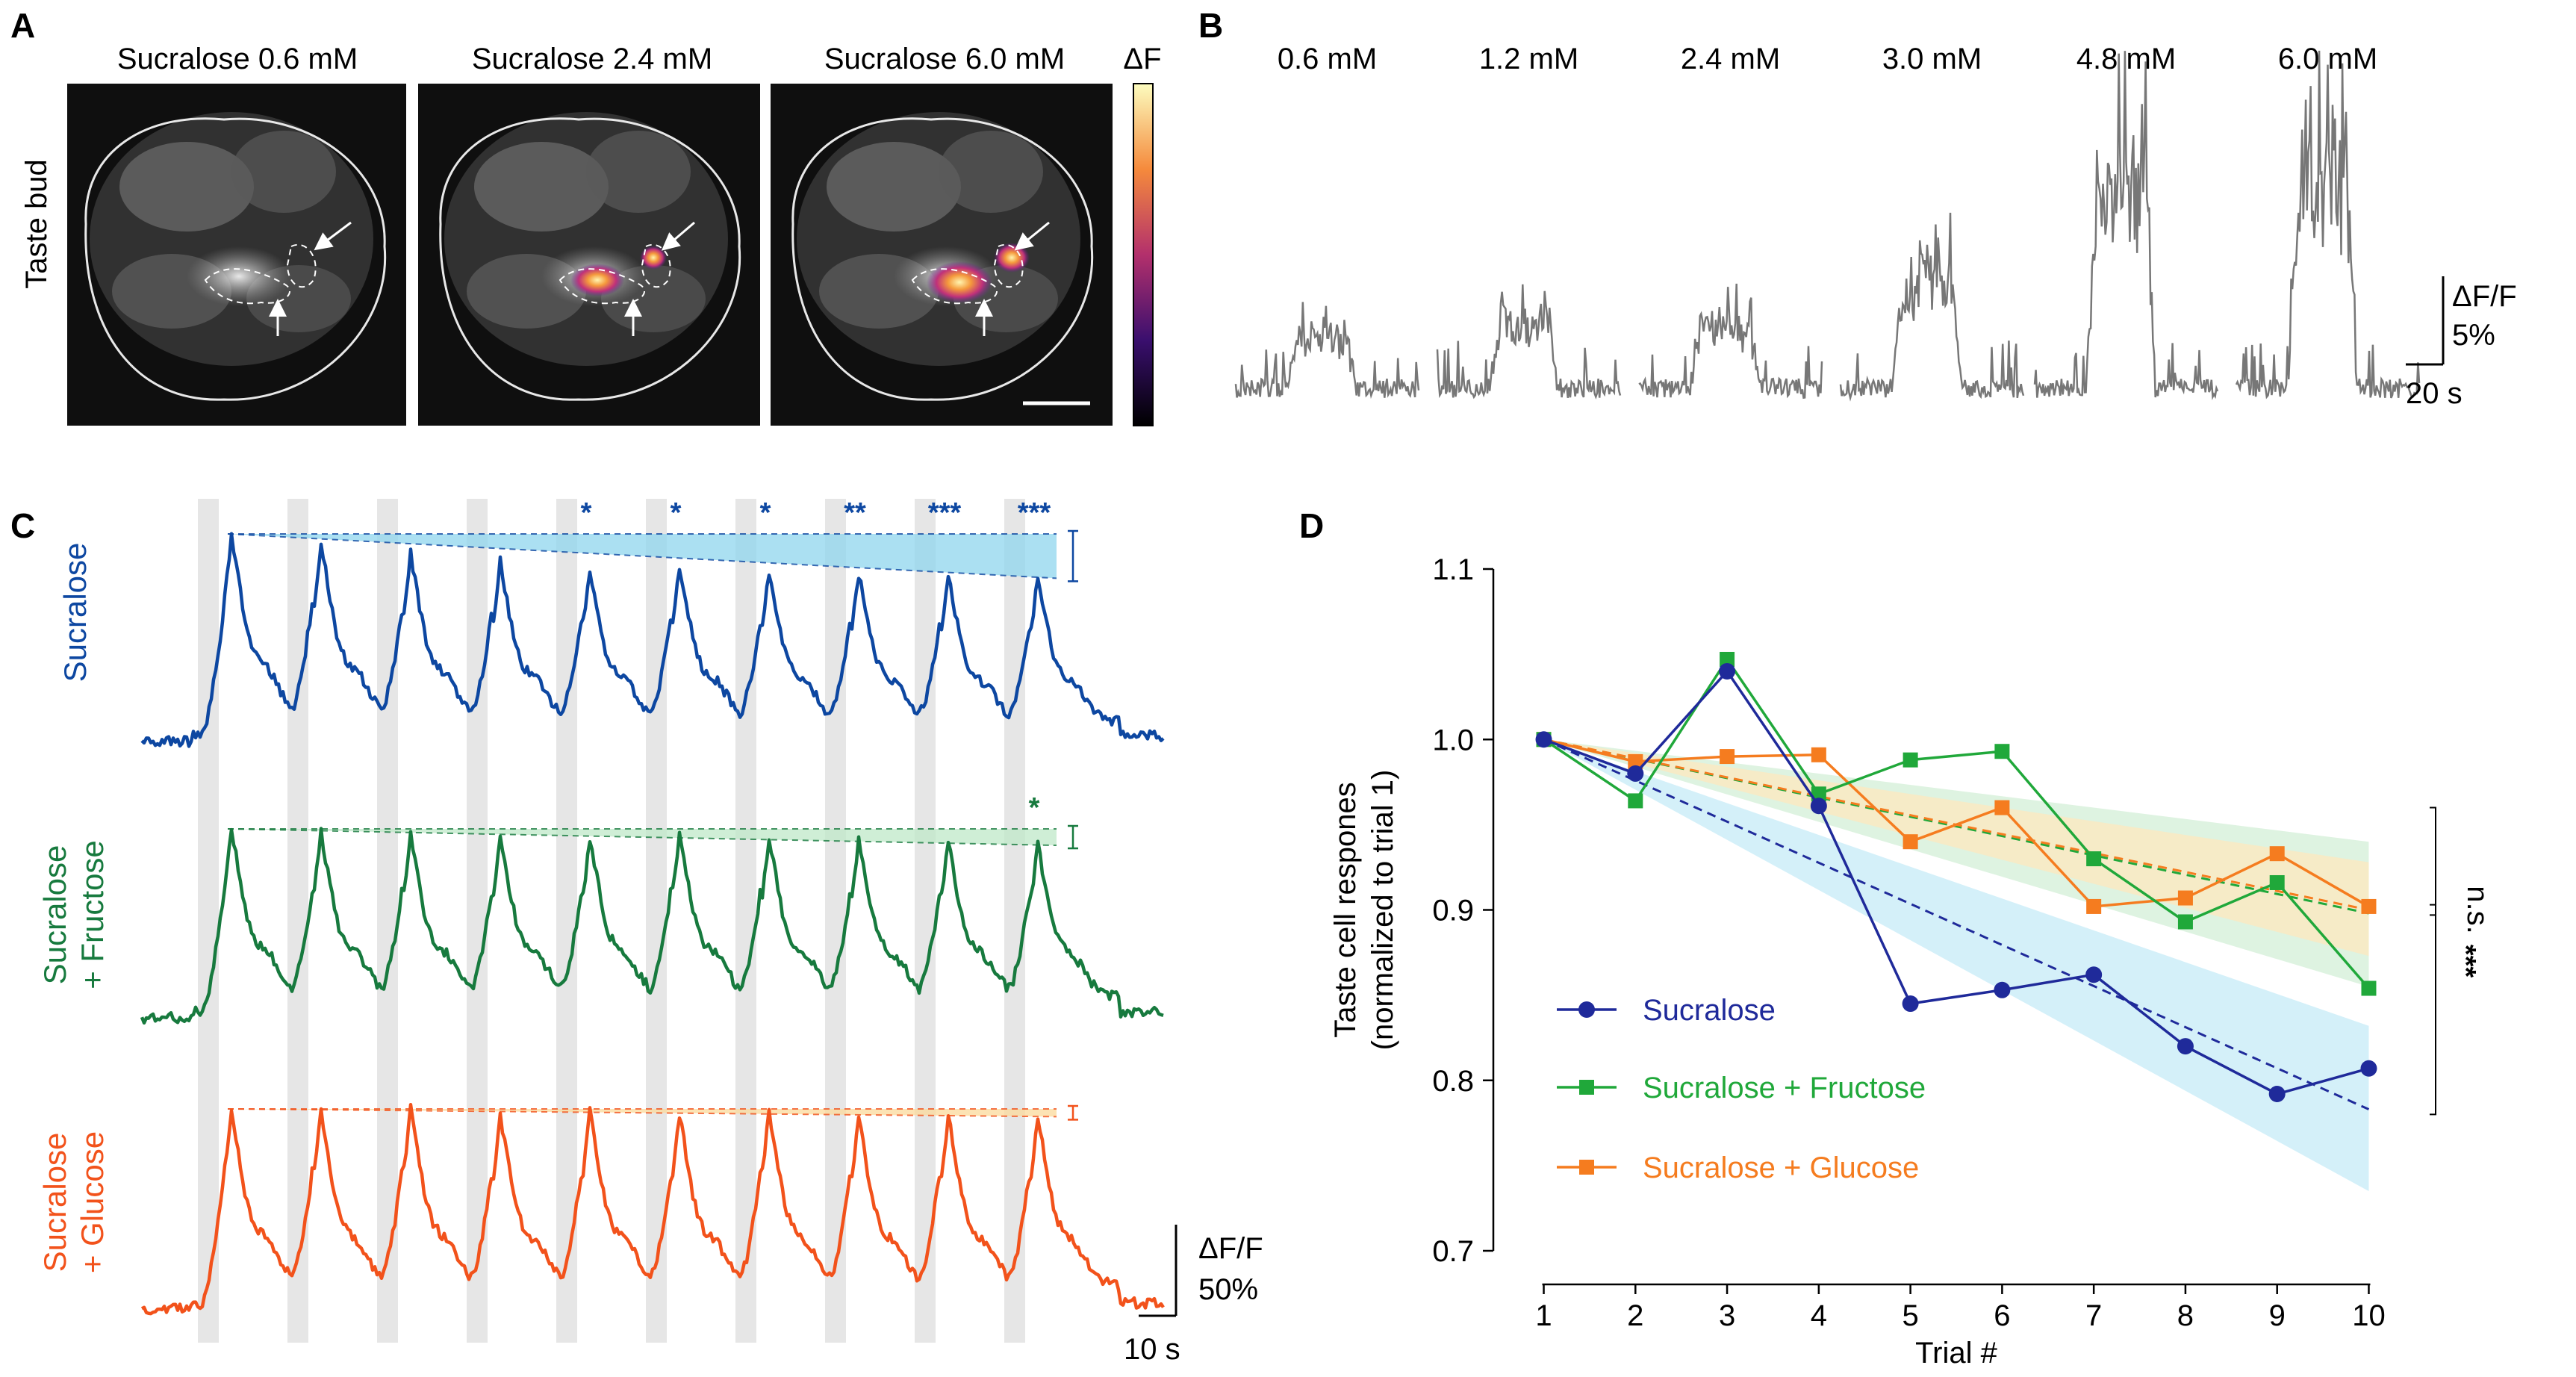 The image size is (2576, 1377). What do you see at coordinates (2477, 909) in the screenshot?
I see `ns-annotation: n.s.` at bounding box center [2477, 909].